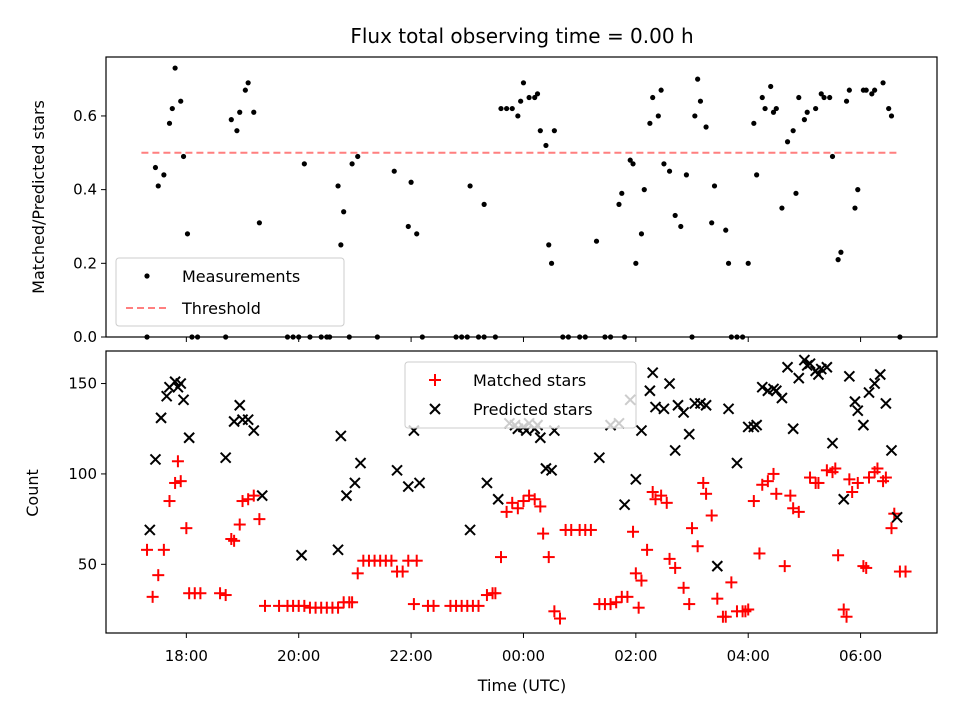  What do you see at coordinates (241, 276) in the screenshot?
I see `legend-label-measurements: Measurements` at bounding box center [241, 276].